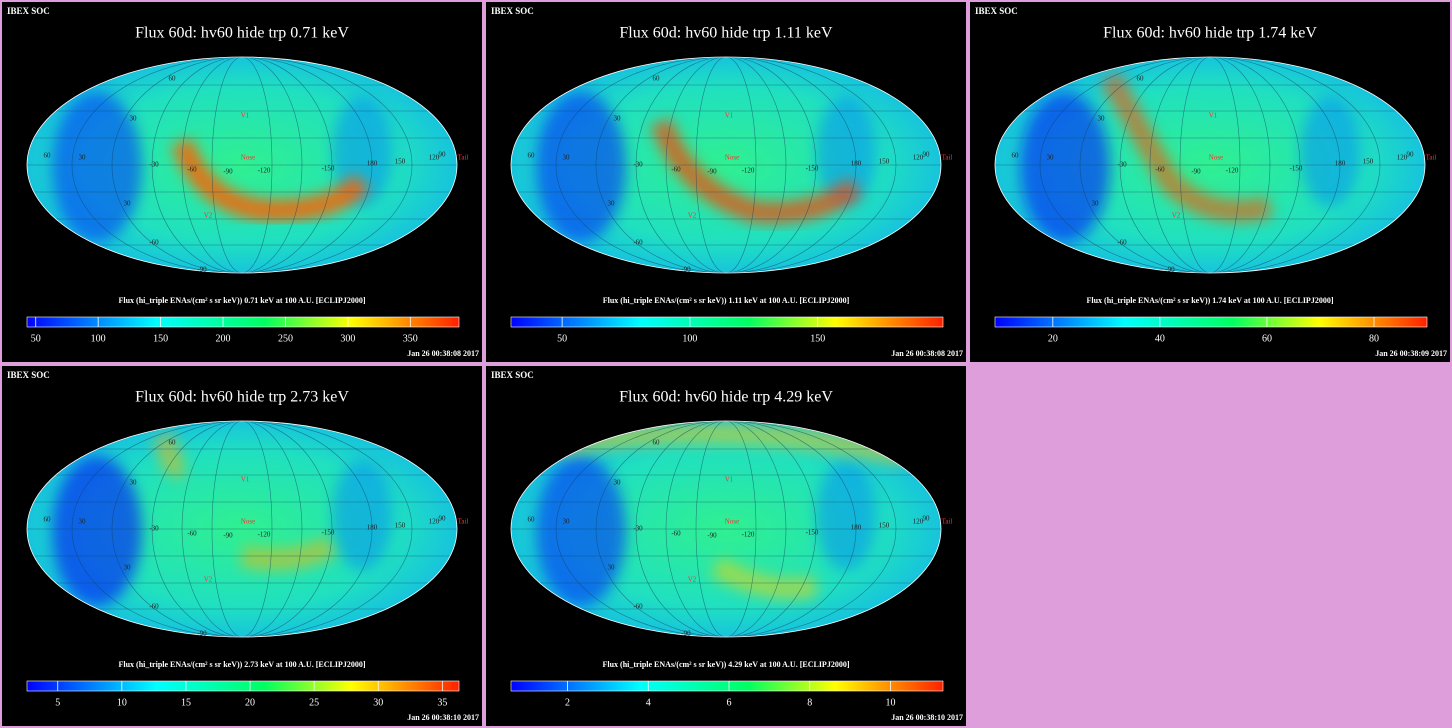  Describe the element at coordinates (443, 717) in the screenshot. I see `timestamp: Jan 26 00:38:10 2017` at that location.